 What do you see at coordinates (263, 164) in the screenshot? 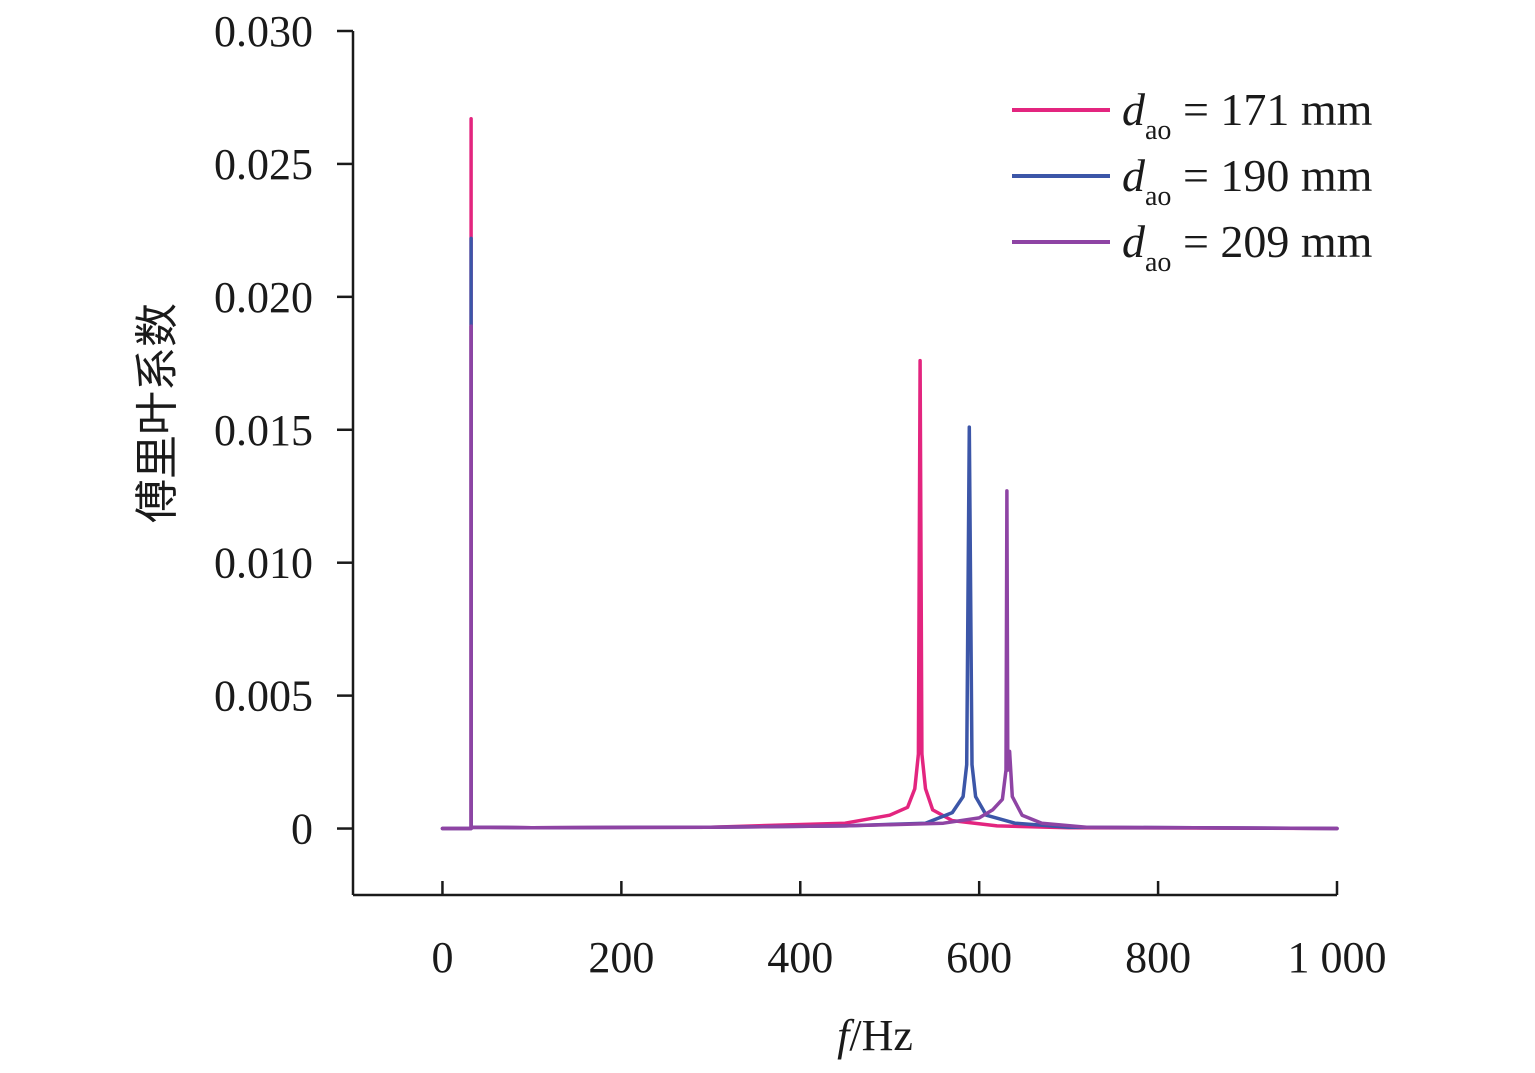
I see `y-tick-label: 0.025` at bounding box center [263, 164].